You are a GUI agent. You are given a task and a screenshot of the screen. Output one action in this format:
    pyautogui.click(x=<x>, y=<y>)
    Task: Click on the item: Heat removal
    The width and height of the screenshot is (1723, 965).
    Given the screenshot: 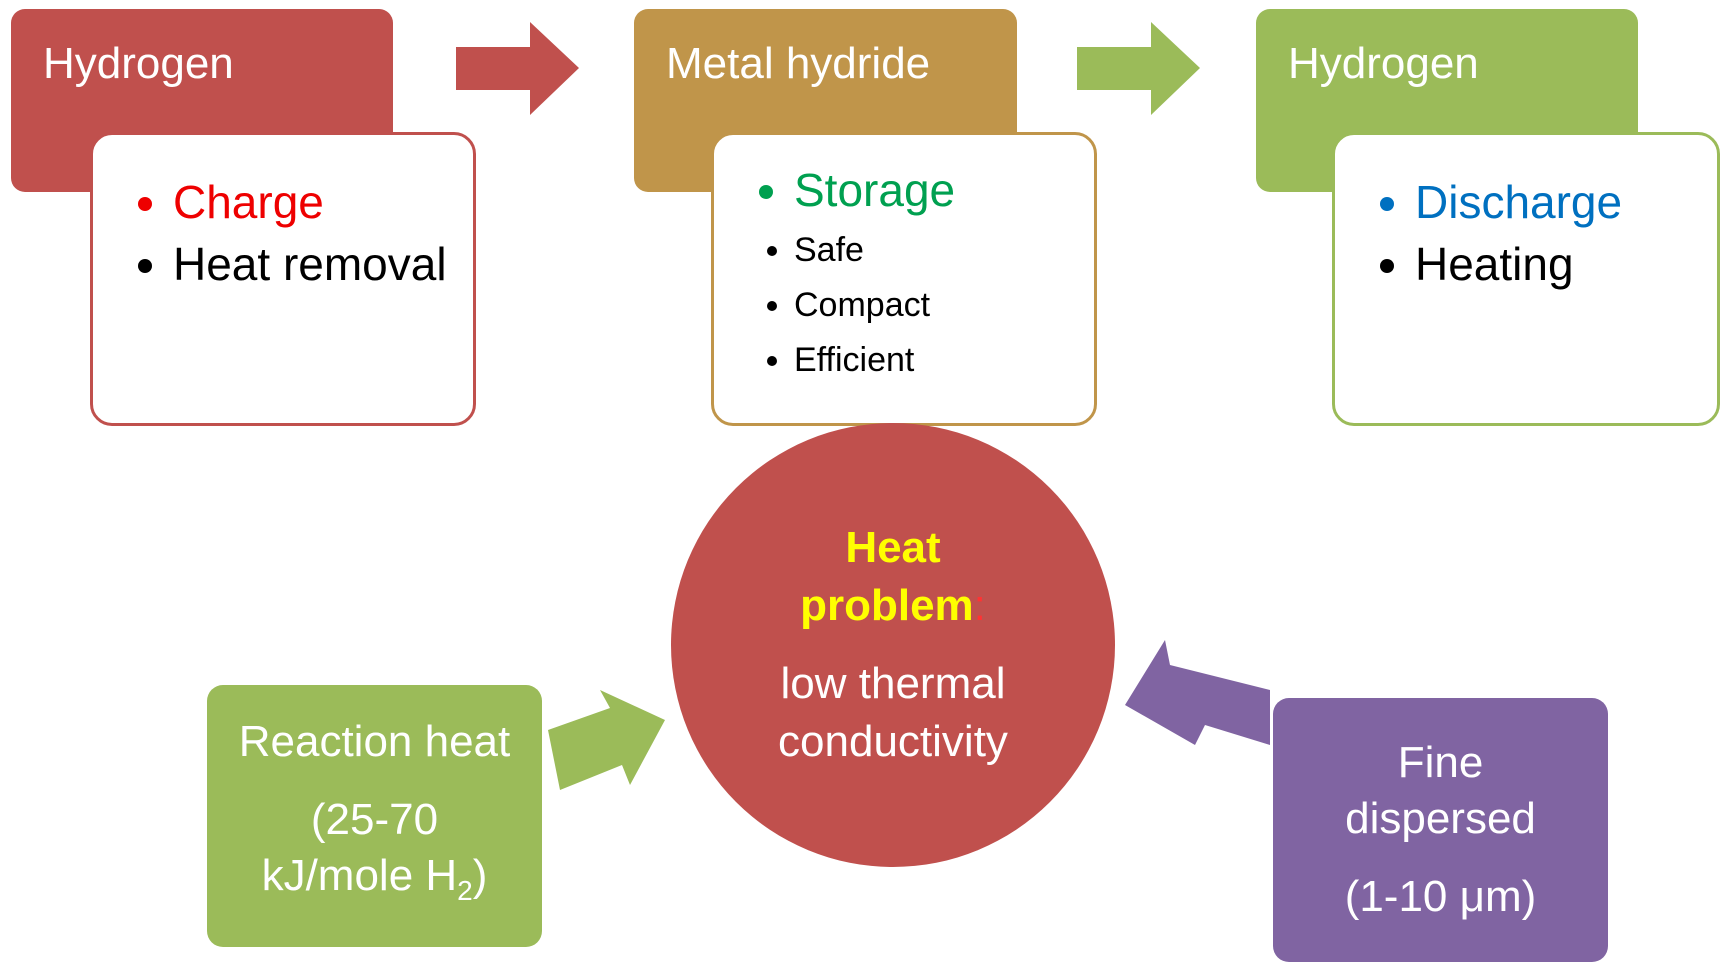 What is the action you would take?
    pyautogui.click(x=313, y=264)
    